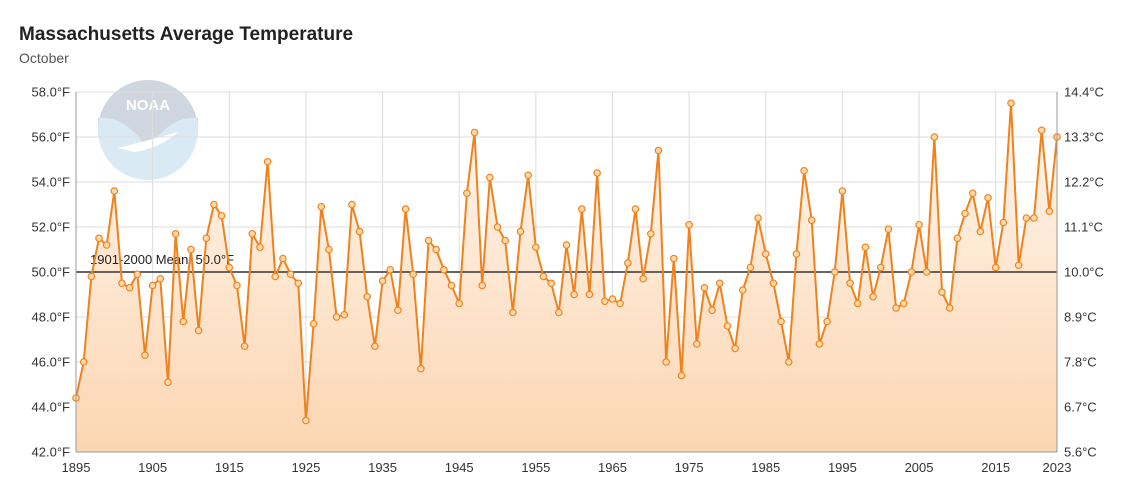 The height and width of the screenshot is (487, 1131). What do you see at coordinates (51, 182) in the screenshot?
I see `y-tick-label-left: 54.0°F` at bounding box center [51, 182].